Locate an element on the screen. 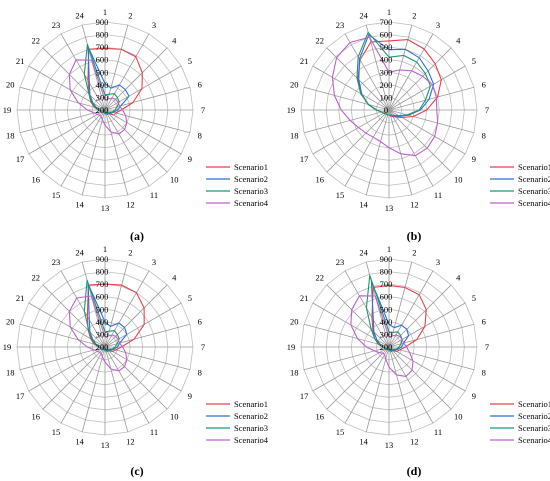 The width and height of the screenshot is (550, 481). category-label: 14 is located at coordinates (79, 442).